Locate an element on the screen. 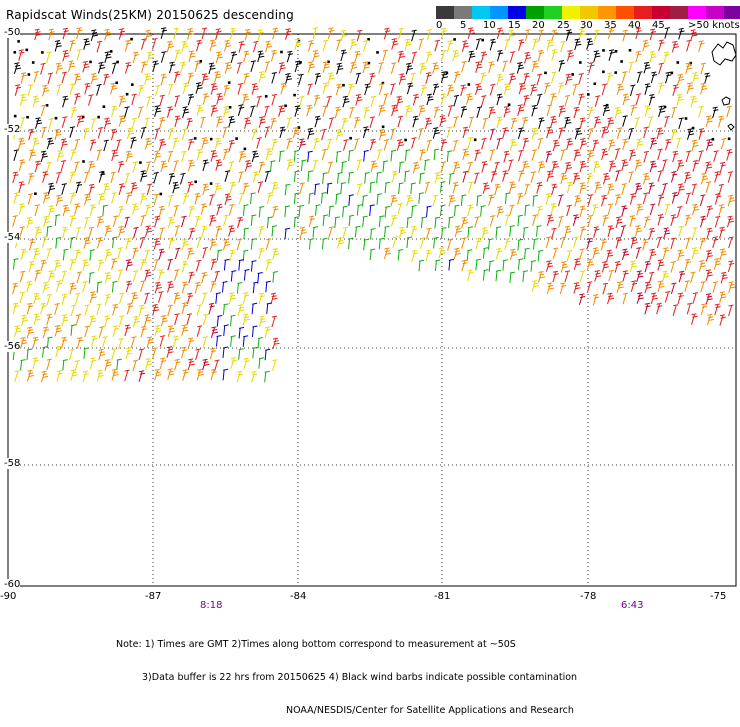 The width and height of the screenshot is (740, 727). longitude-label: -87 is located at coordinates (153, 596).